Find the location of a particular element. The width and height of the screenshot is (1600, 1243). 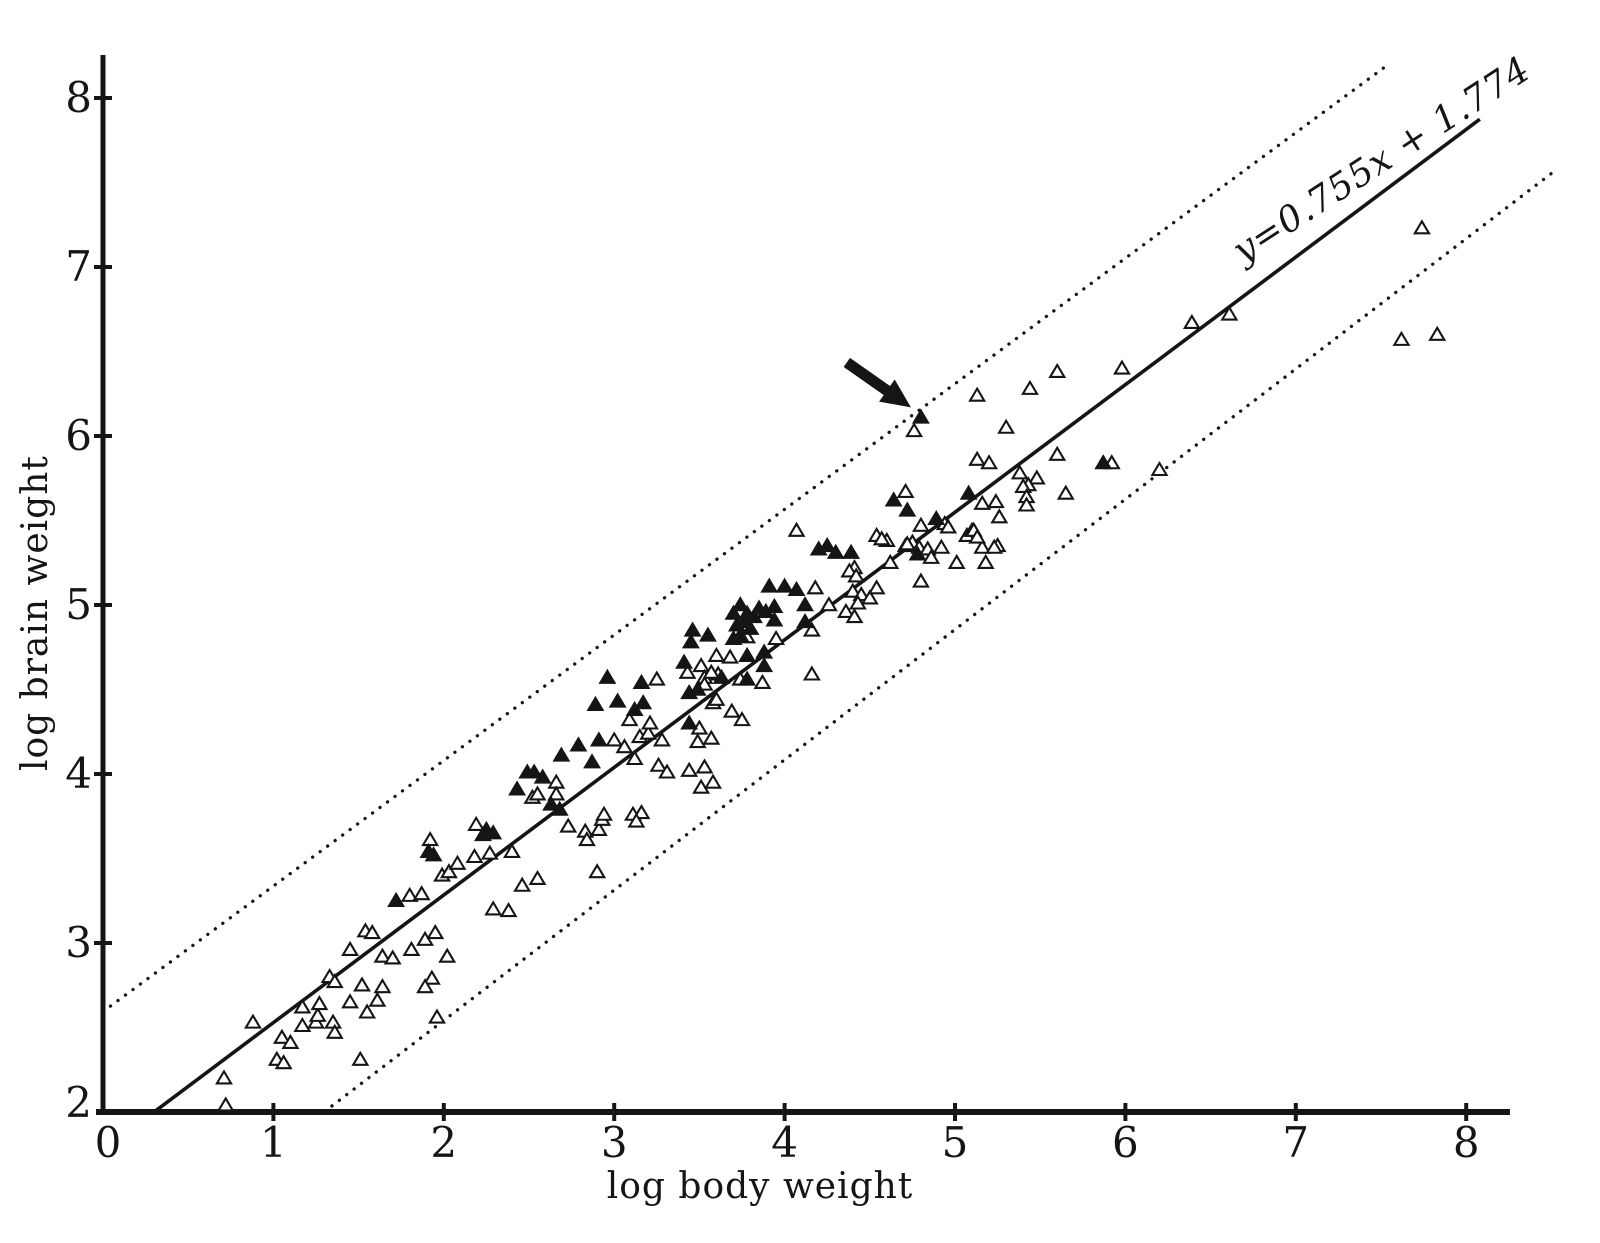

x-tick-label-7: 7 is located at coordinates (1295, 1142).